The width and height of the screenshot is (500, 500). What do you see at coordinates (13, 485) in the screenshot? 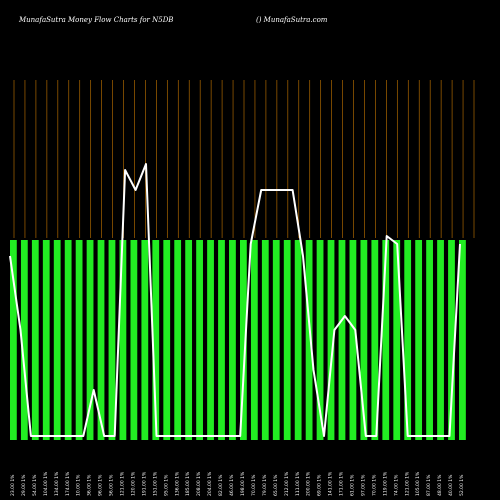
I see `x-tick-label: 23.00 1%` at bounding box center [13, 485].